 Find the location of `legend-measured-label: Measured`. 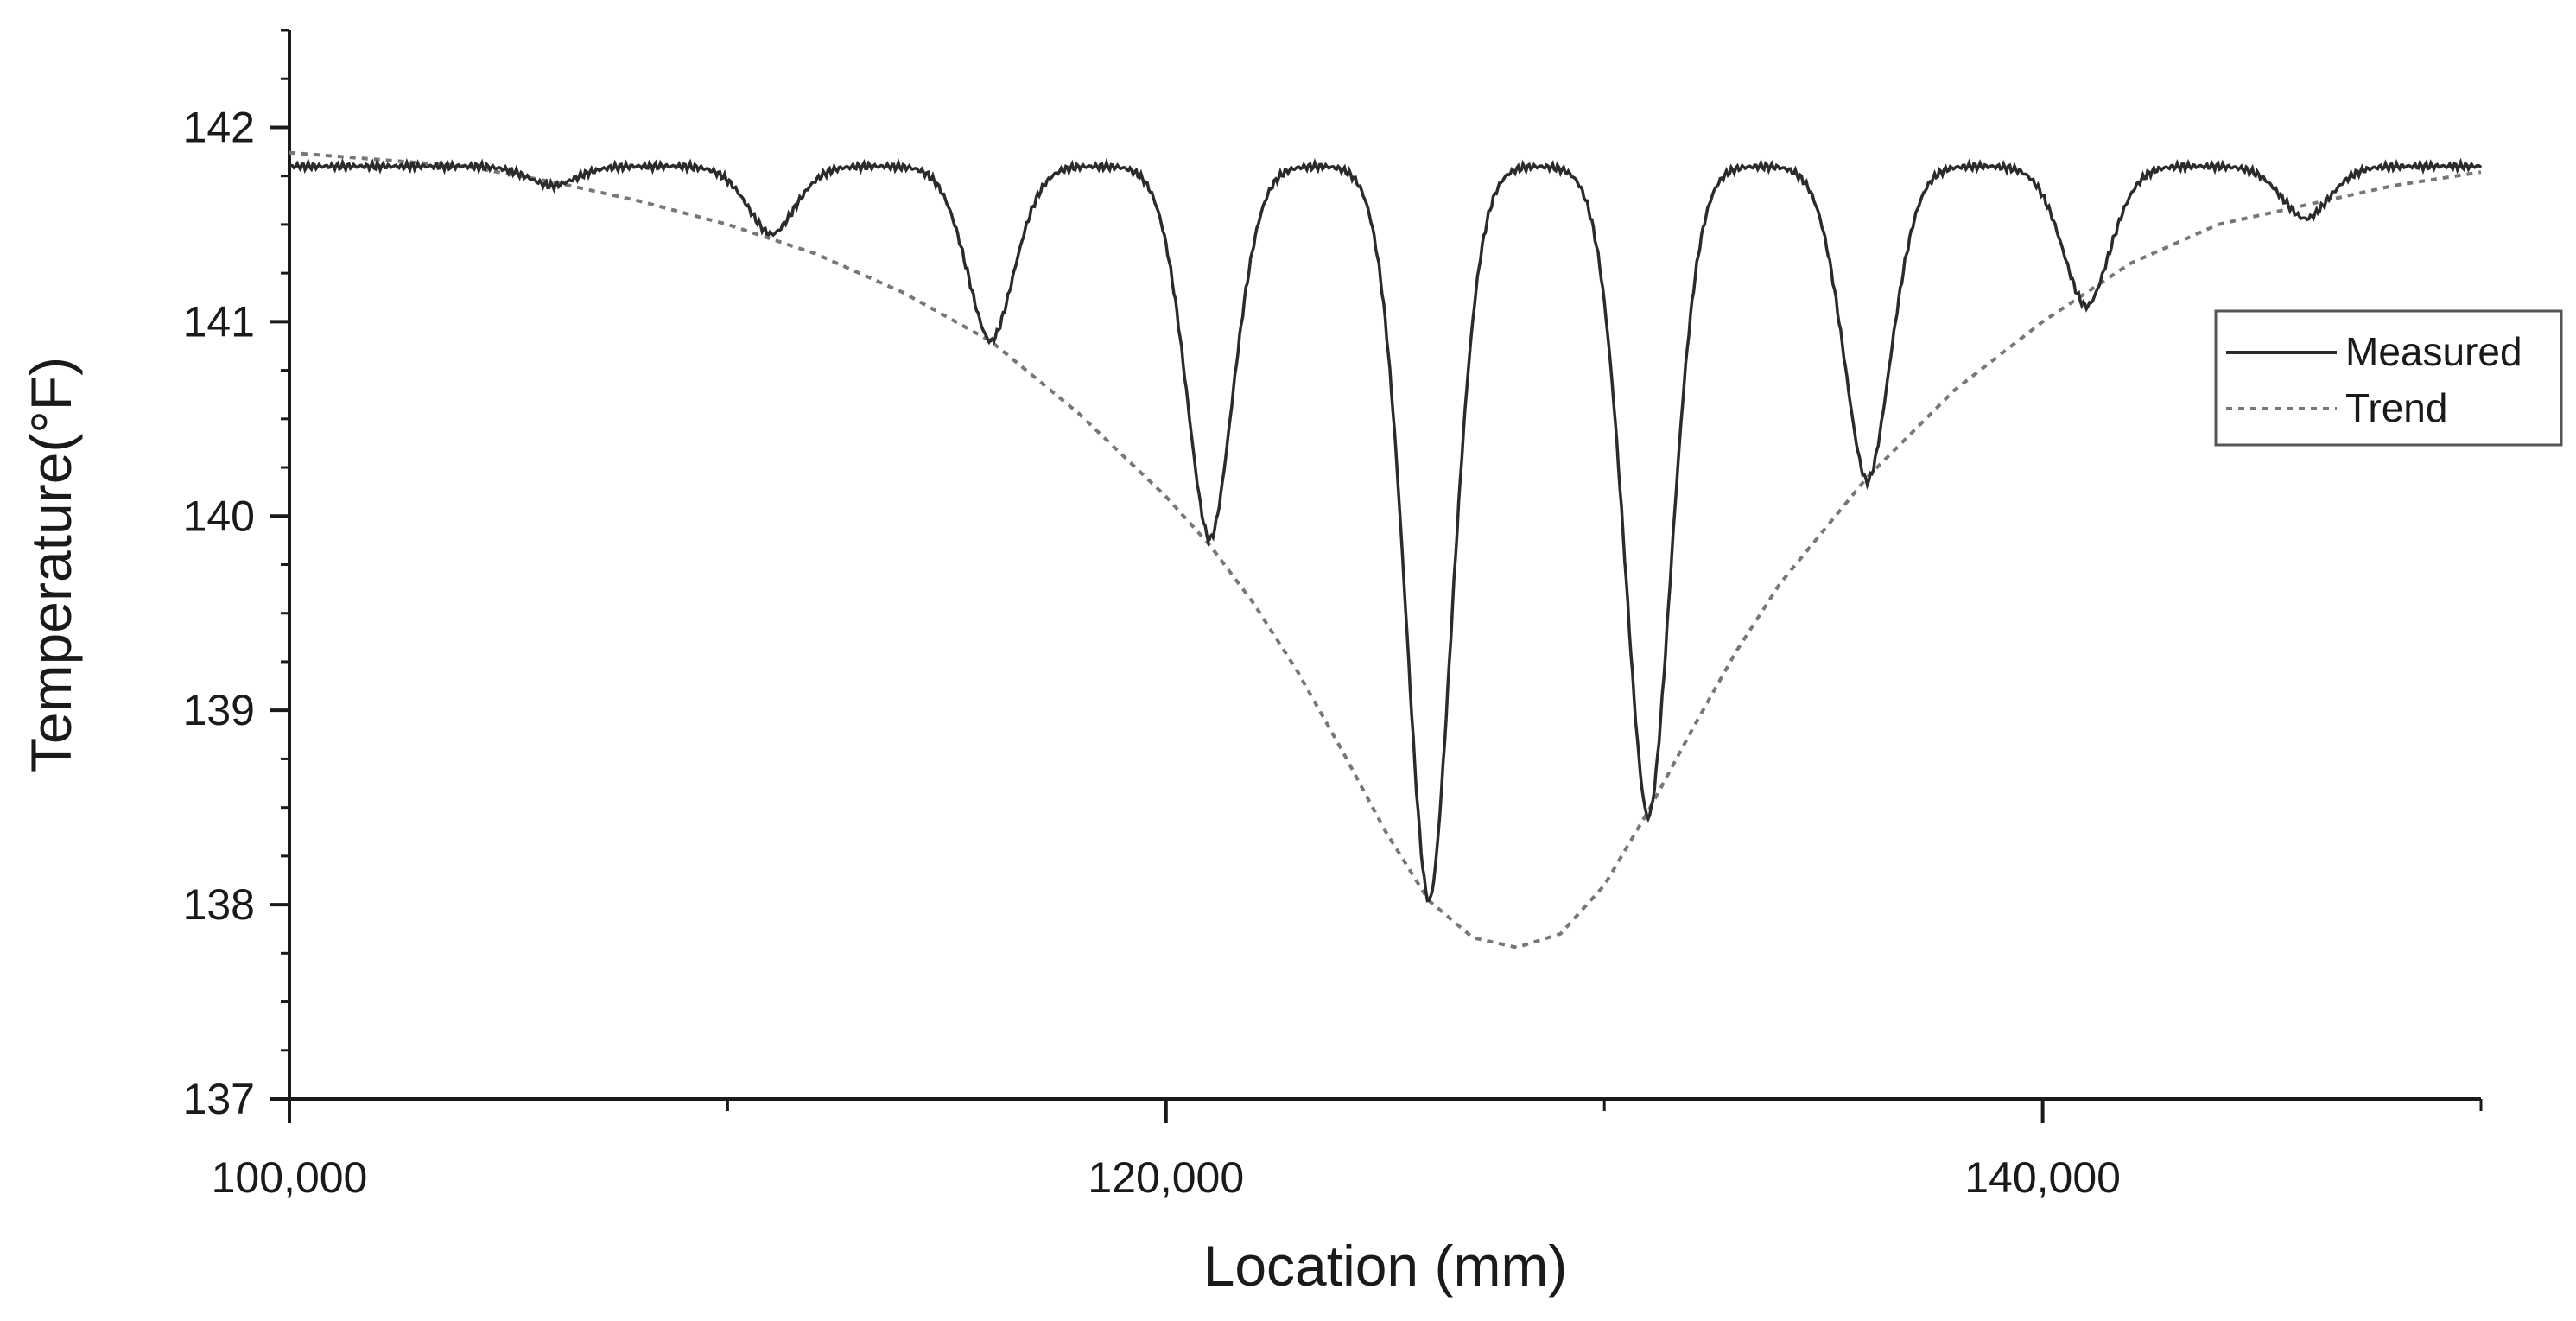

legend-measured-label: Measured is located at coordinates (2433, 351).